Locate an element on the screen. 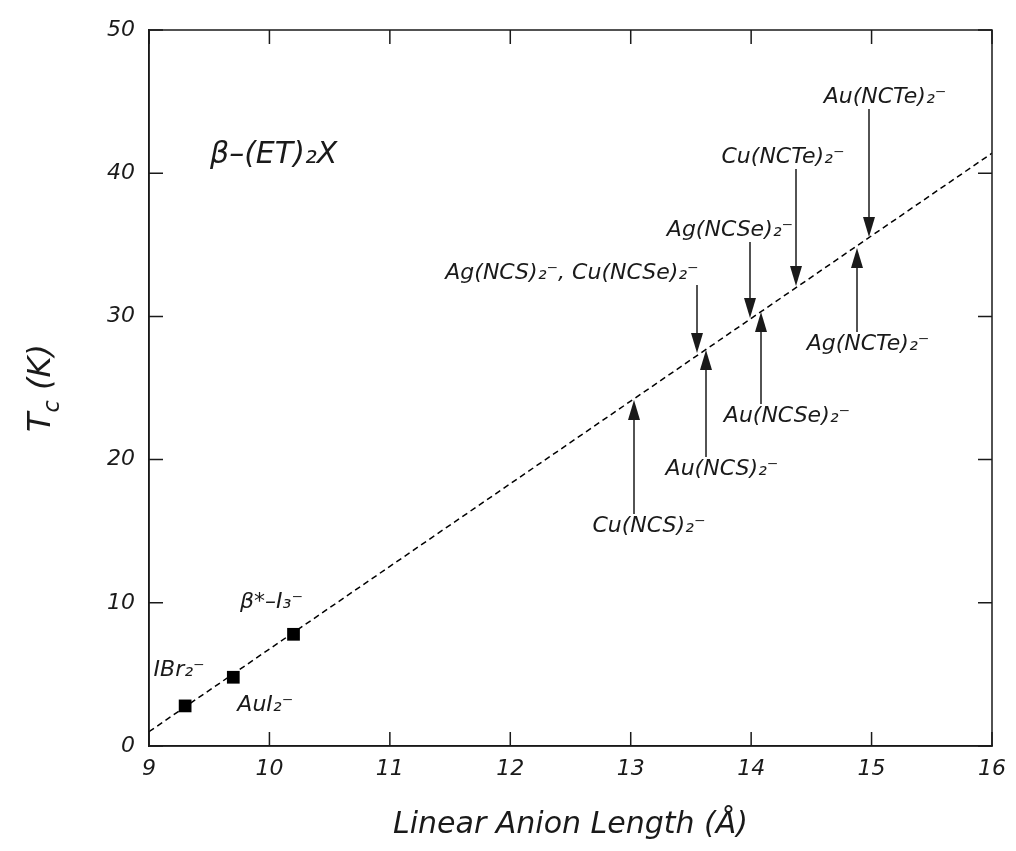 The height and width of the screenshot is (851, 1016). annotation: Cu(NCS)₂⁻ is located at coordinates (649, 524).